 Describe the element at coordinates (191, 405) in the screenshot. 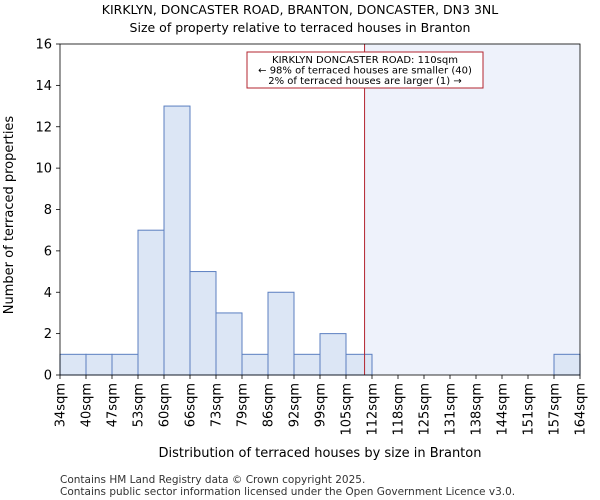

I see `x-tick-label-66sqm: 66sqm` at that location.